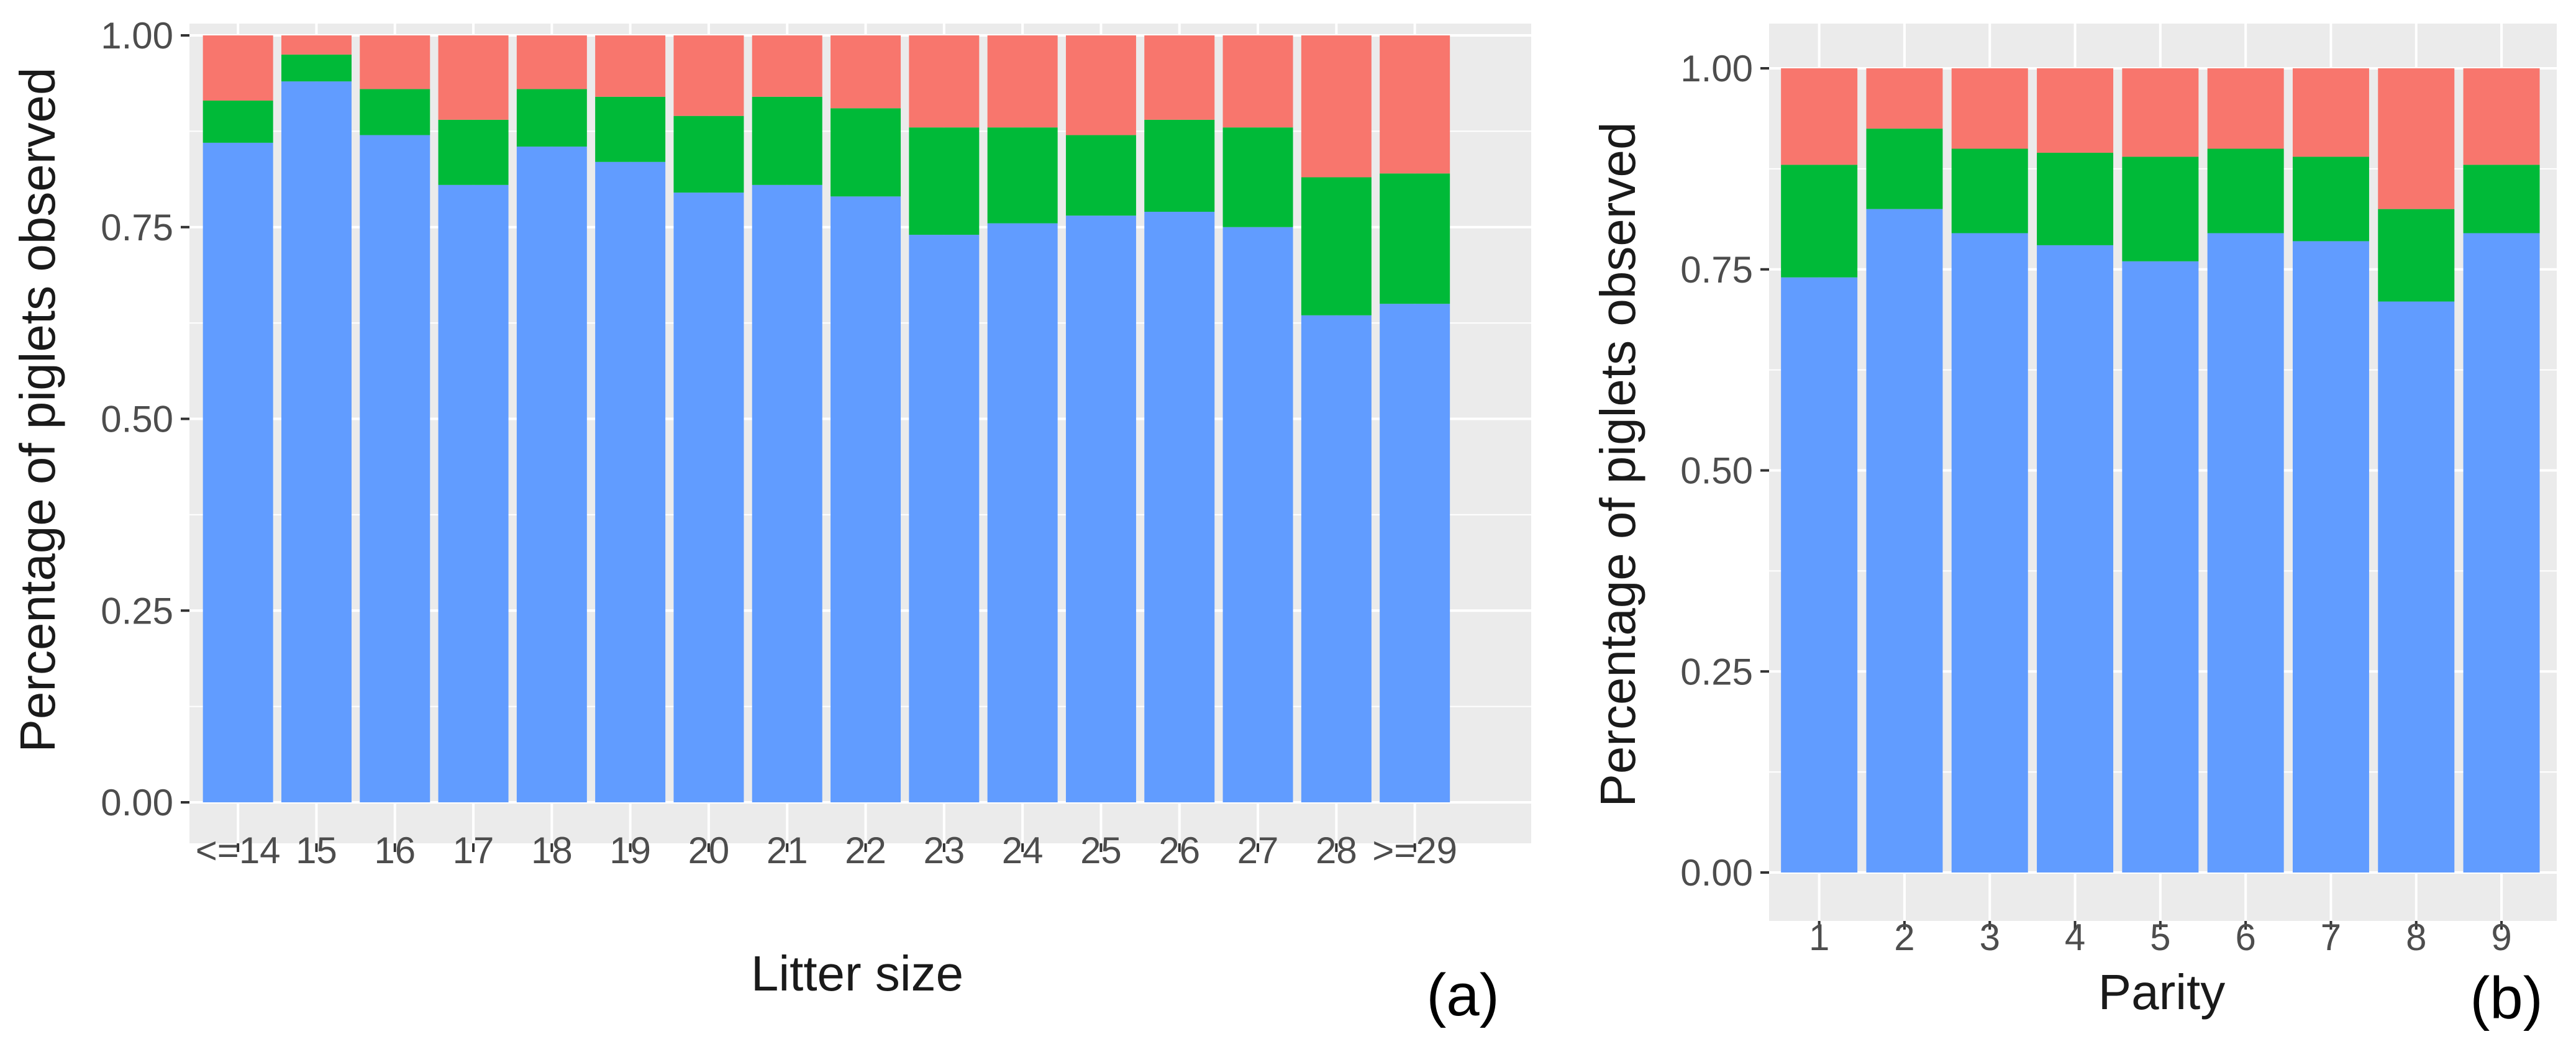 This screenshot has width=2576, height=1047. Describe the element at coordinates (238, 68) in the screenshot. I see `bar-segment-top-<=14` at that location.